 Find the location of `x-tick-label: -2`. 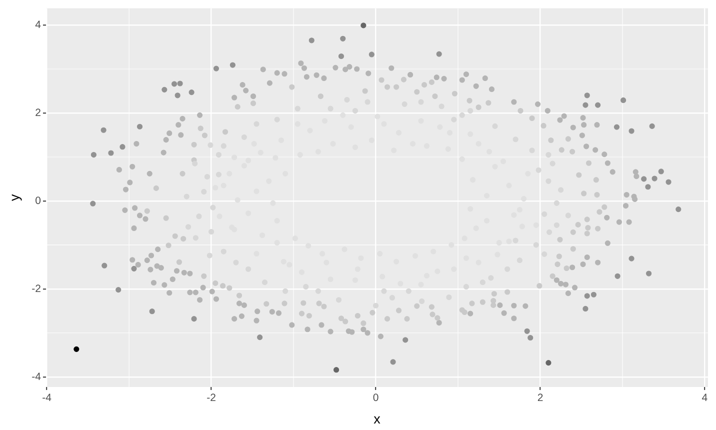

x-tick-label: -2 is located at coordinates (211, 398).